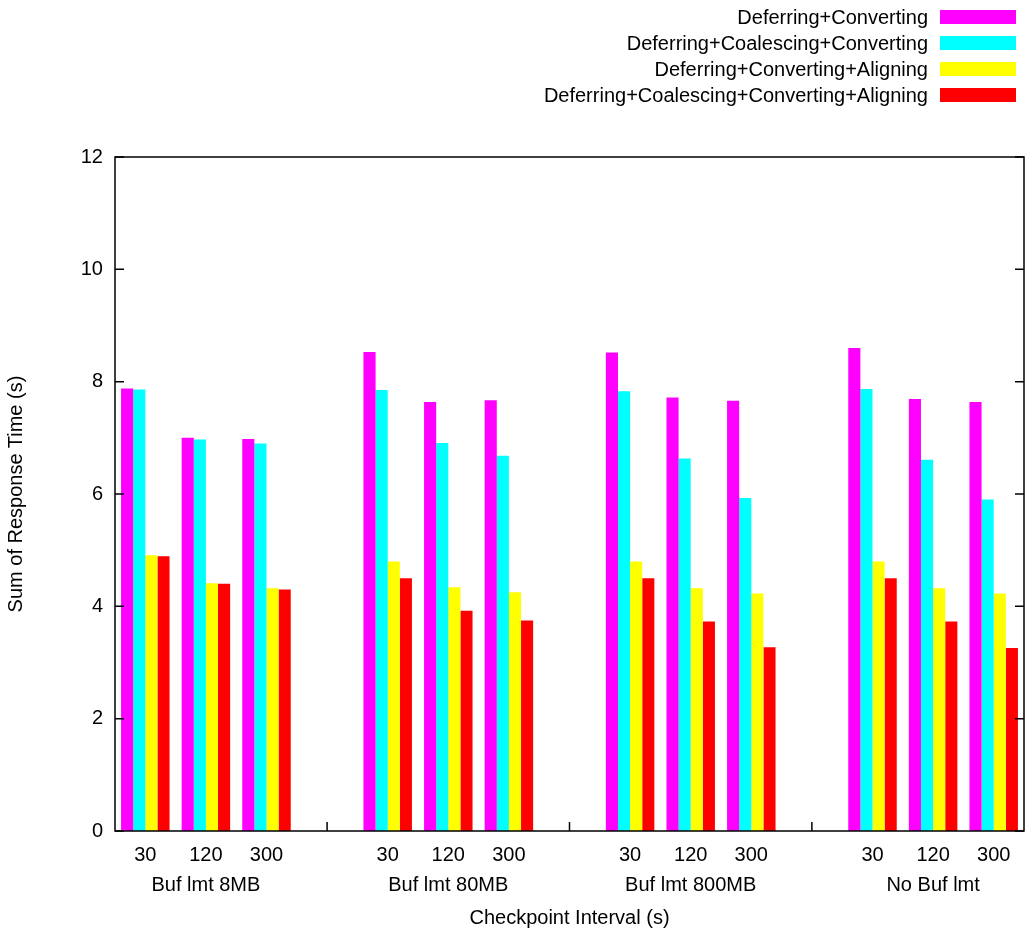 This screenshot has height=938, width=1026. Describe the element at coordinates (14, 494) in the screenshot. I see `y-axis-title: Sum of Response Time (s)` at that location.